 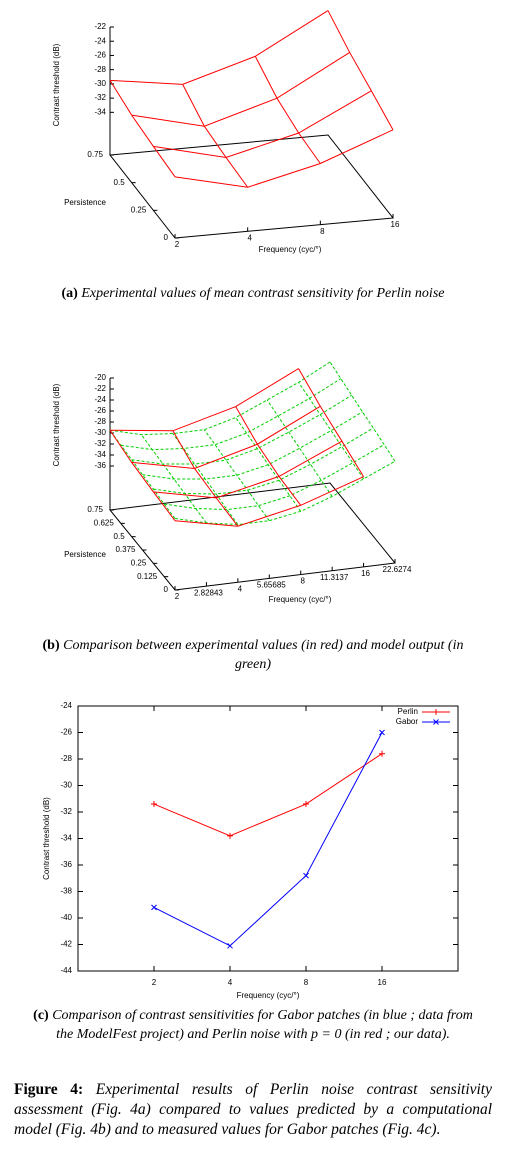 I want to click on legend-marker, so click(x=436, y=722).